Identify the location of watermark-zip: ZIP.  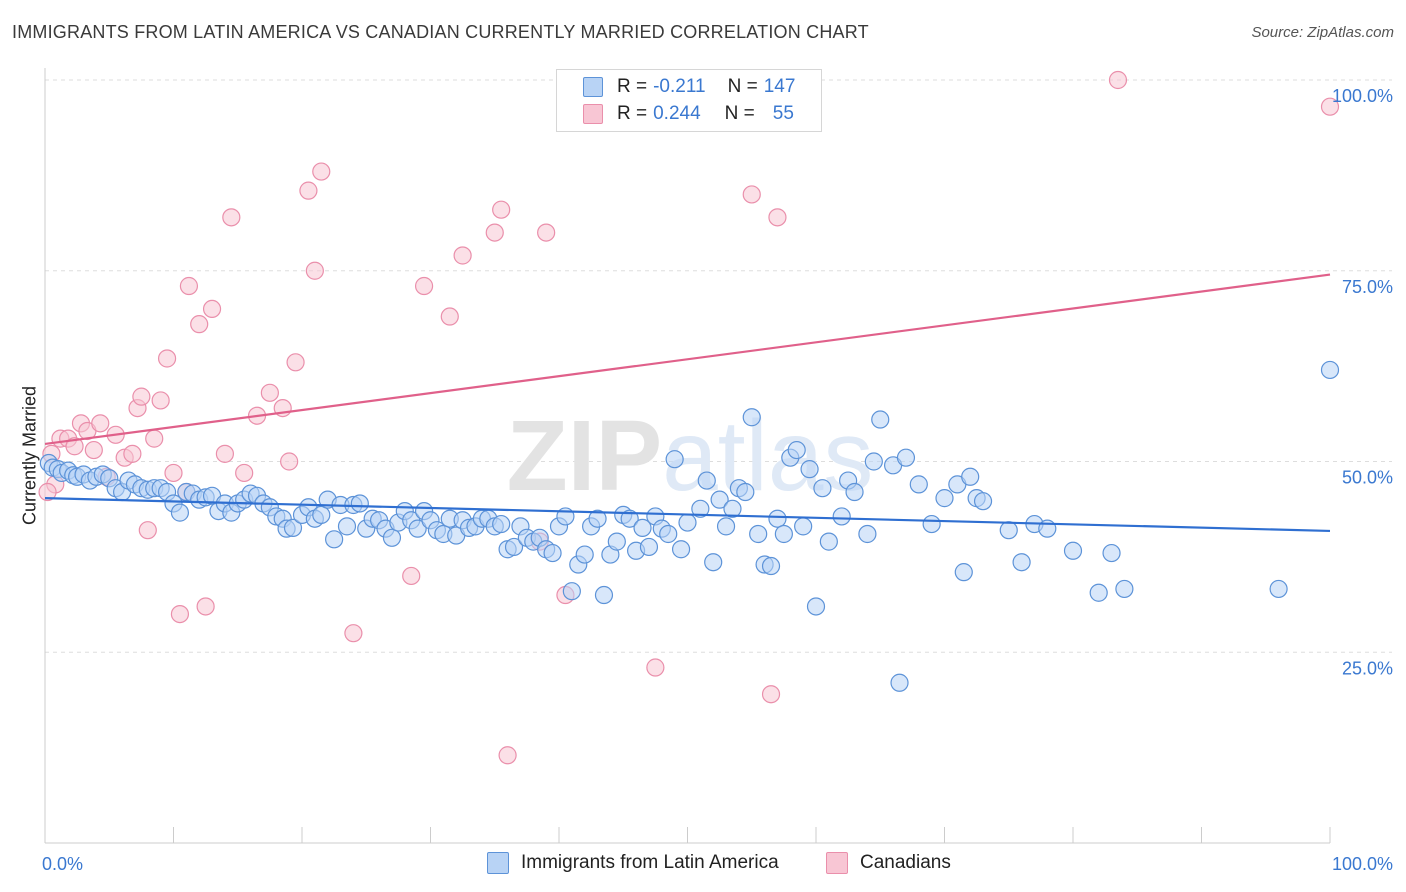
(585, 456).